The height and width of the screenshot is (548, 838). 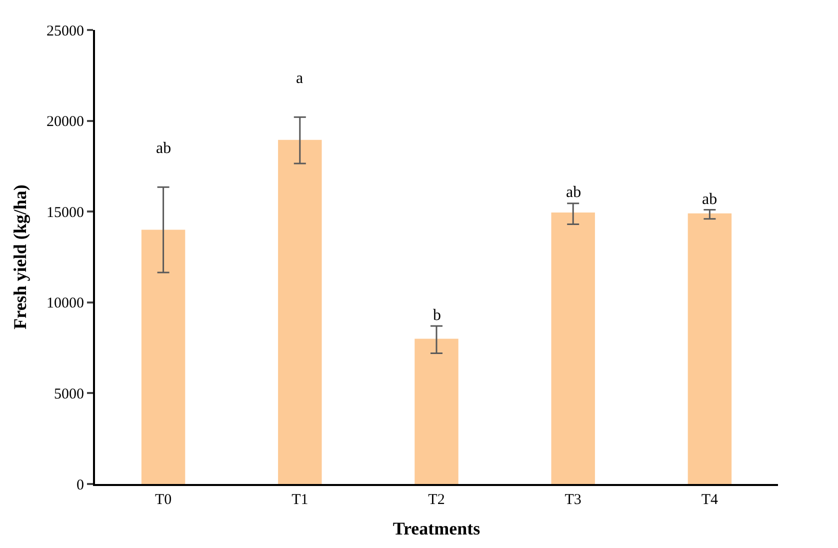 I want to click on x-tick-label: T2, so click(x=436, y=500).